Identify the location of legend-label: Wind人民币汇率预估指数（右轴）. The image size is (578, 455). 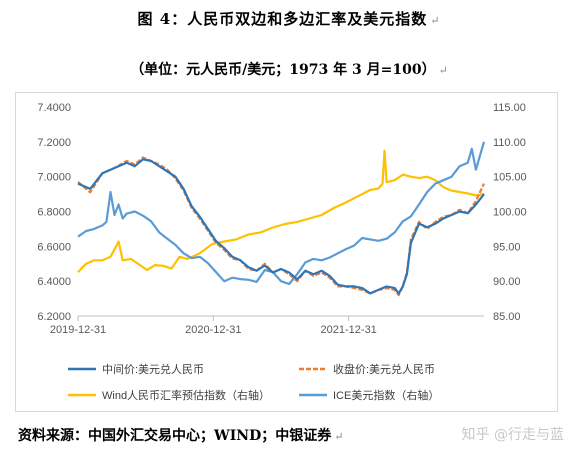
(186, 395).